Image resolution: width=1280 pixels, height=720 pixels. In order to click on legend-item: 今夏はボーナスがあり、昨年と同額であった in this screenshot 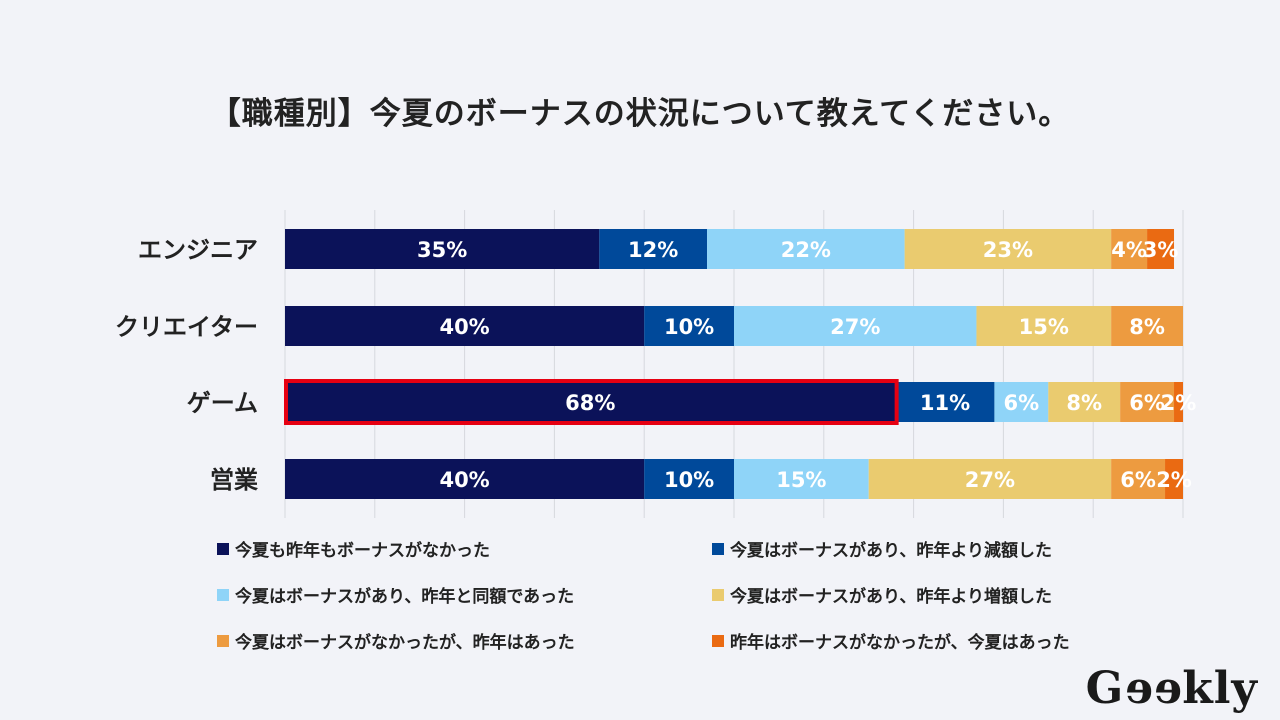, I will do `click(395, 594)`.